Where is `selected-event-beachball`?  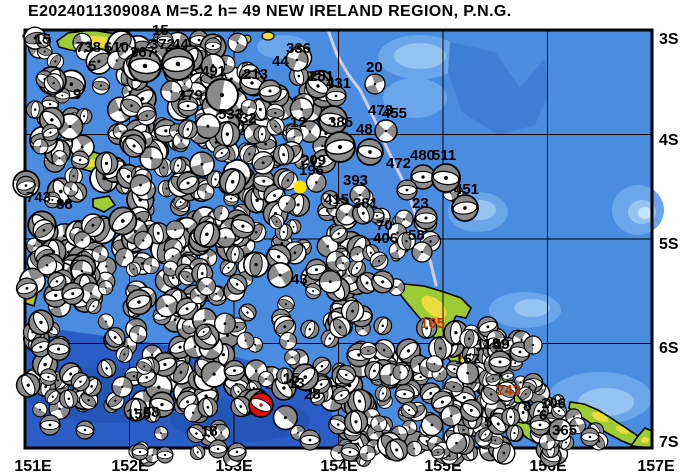
selected-event-beachball is located at coordinates (261, 405).